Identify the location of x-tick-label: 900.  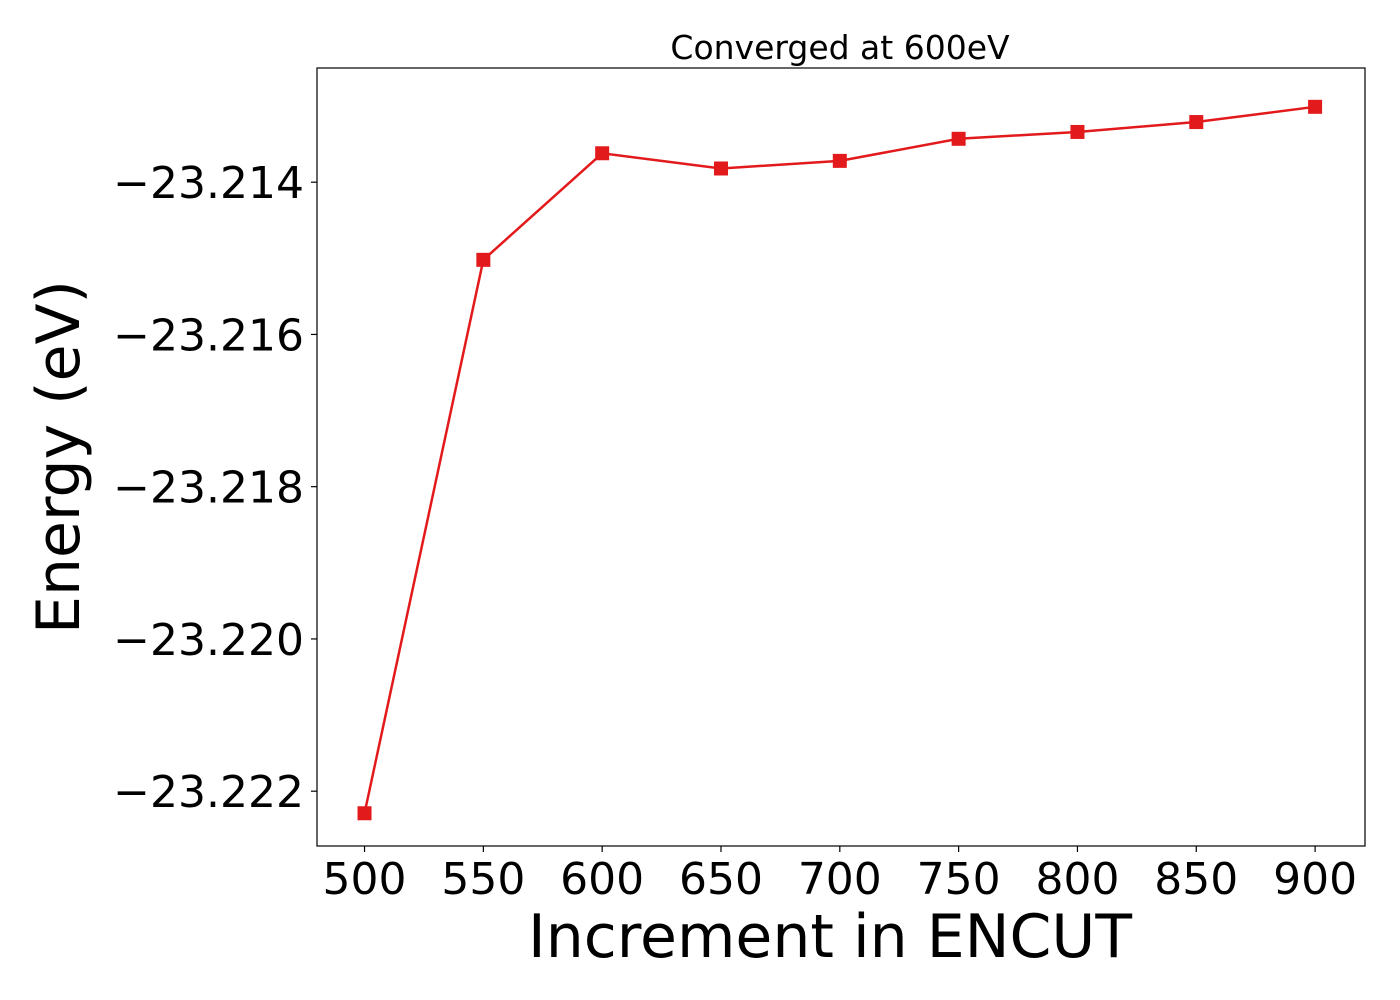
(1315, 879).